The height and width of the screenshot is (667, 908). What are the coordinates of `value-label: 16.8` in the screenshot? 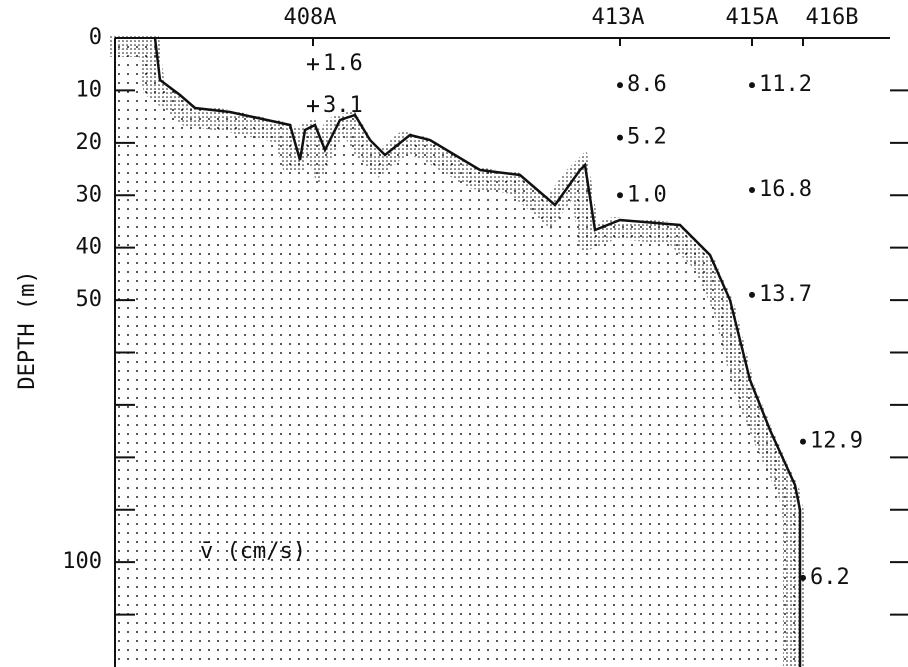 It's located at (785, 189).